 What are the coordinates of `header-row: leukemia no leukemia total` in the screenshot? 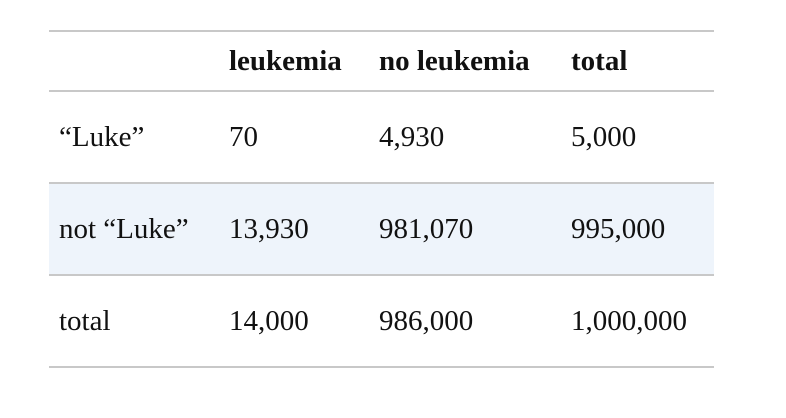 It's located at (381, 61).